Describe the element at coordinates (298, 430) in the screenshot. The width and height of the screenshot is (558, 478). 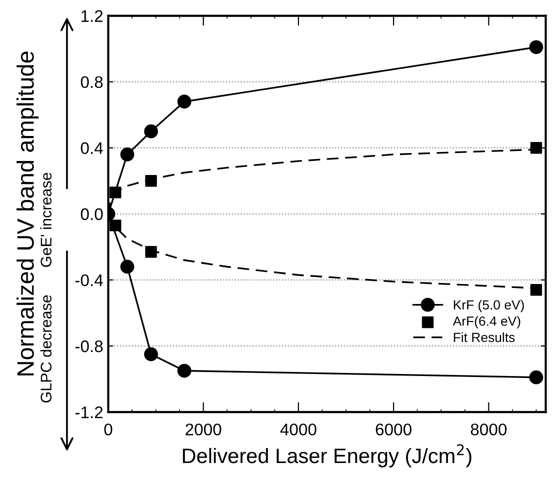
I see `x-tick-label: 4000` at that location.